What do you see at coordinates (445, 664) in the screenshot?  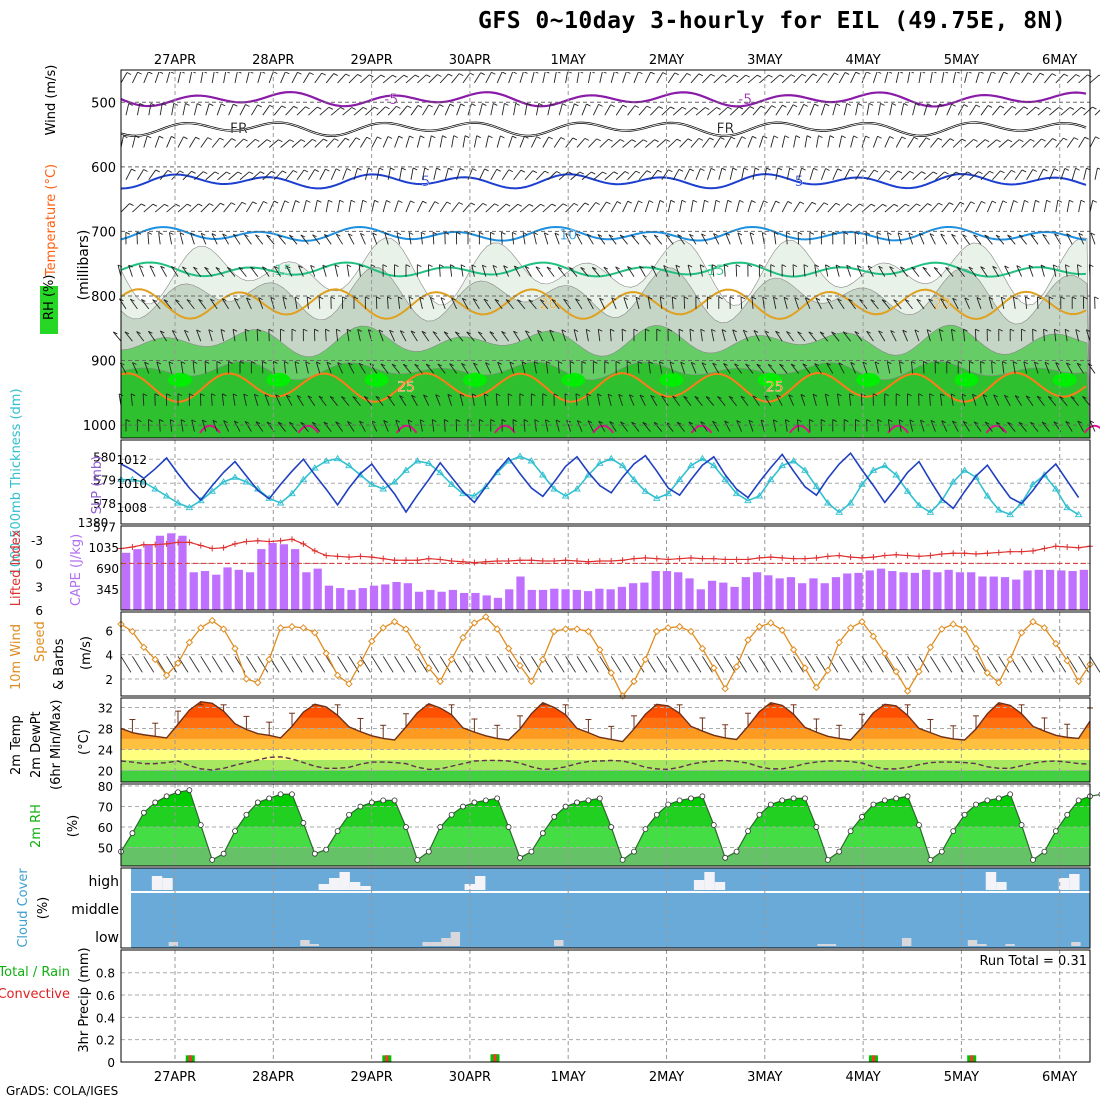 I see `surface-wind-barb` at bounding box center [445, 664].